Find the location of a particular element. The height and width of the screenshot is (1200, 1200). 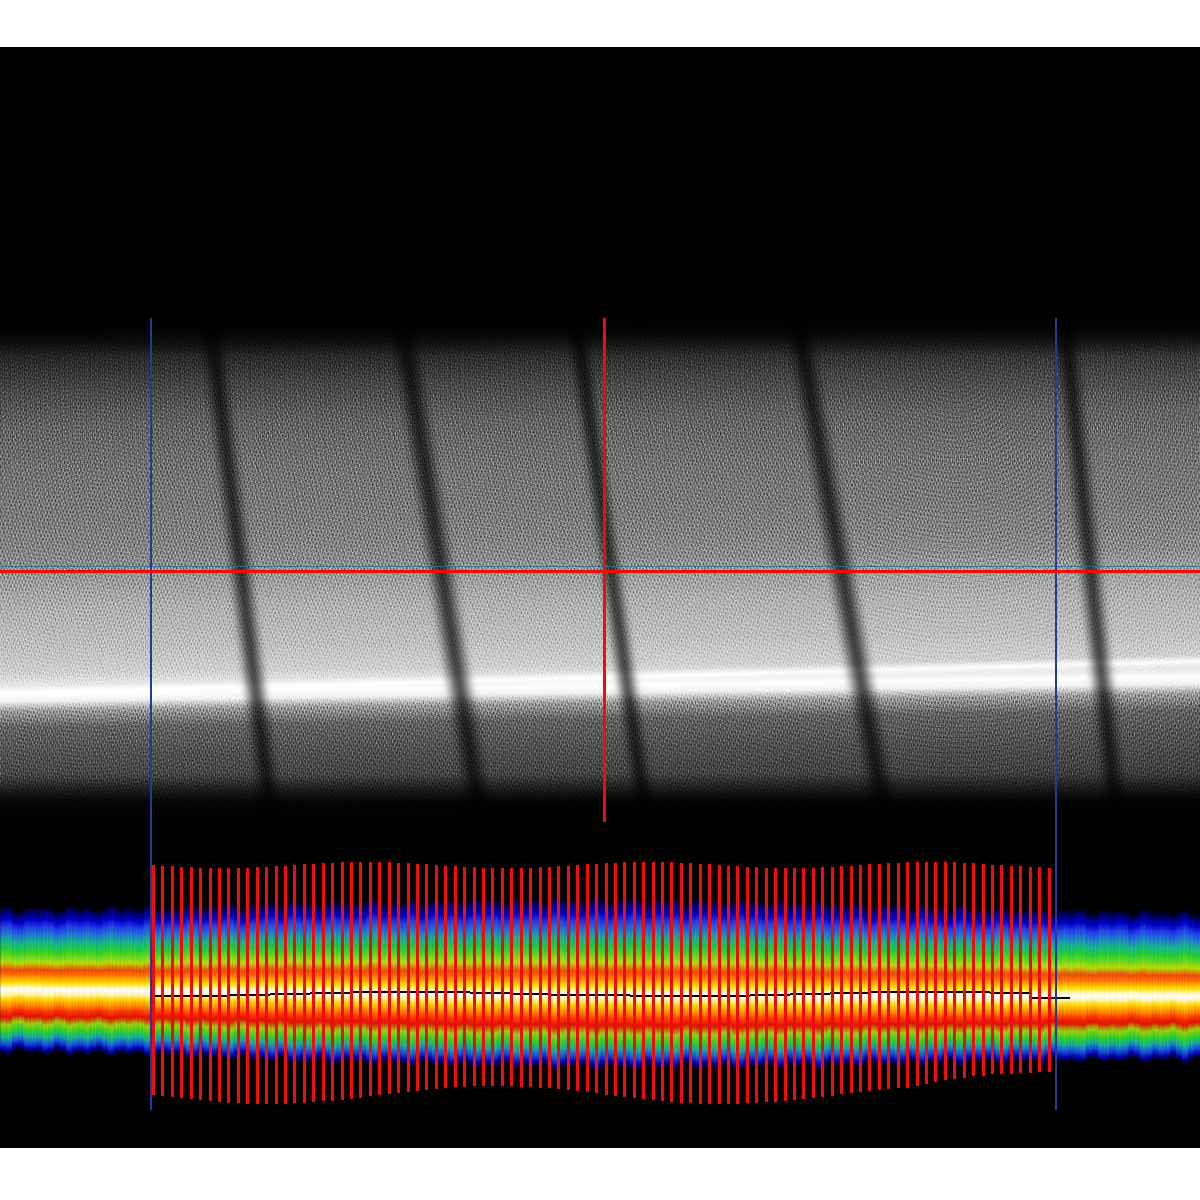

reference-horizontal-line is located at coordinates (600, 566).